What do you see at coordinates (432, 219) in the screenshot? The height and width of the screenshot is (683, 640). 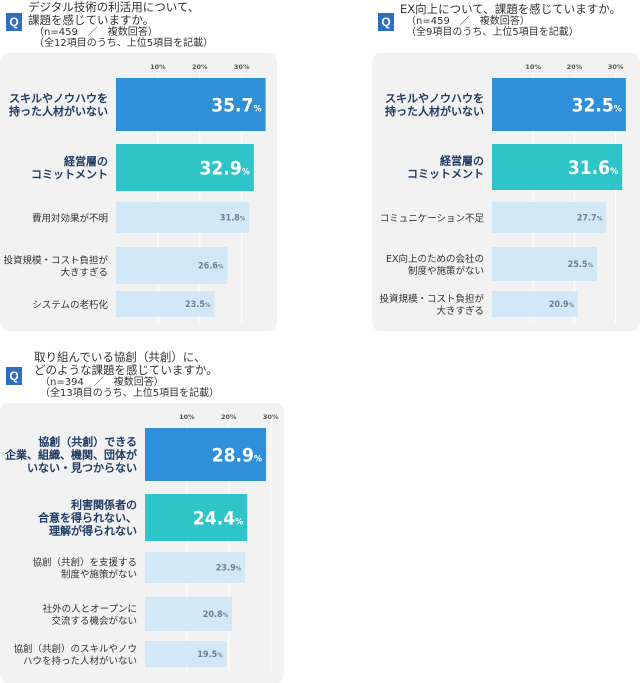 I see `category-label: コミュニケーション不足` at bounding box center [432, 219].